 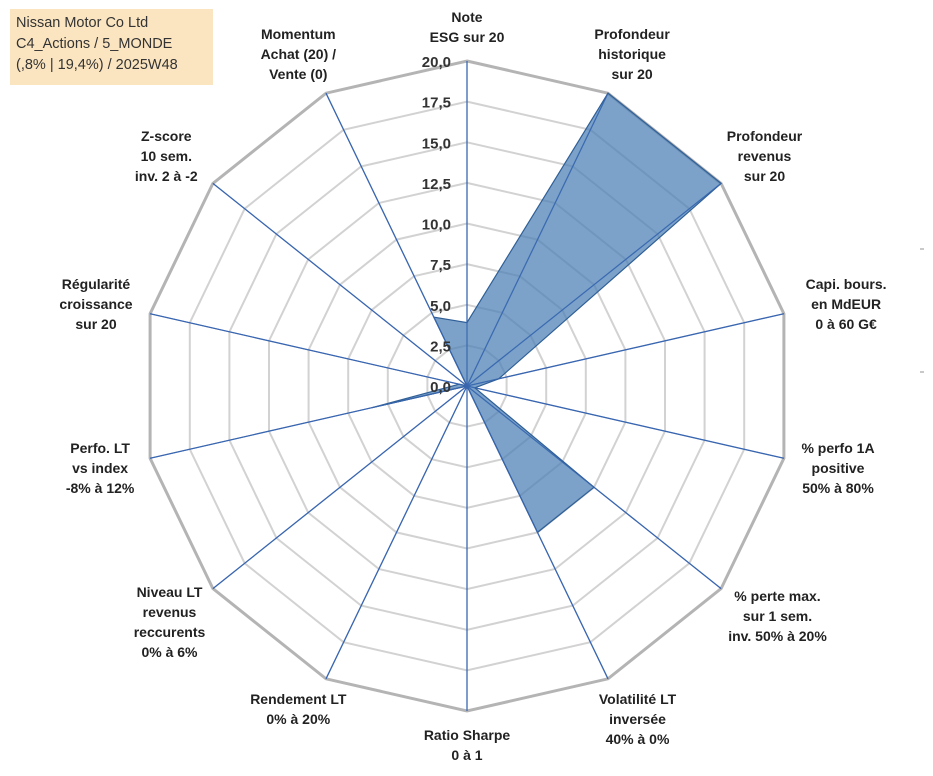 I want to click on axis-label-line: 0 à 1, so click(x=467, y=755).